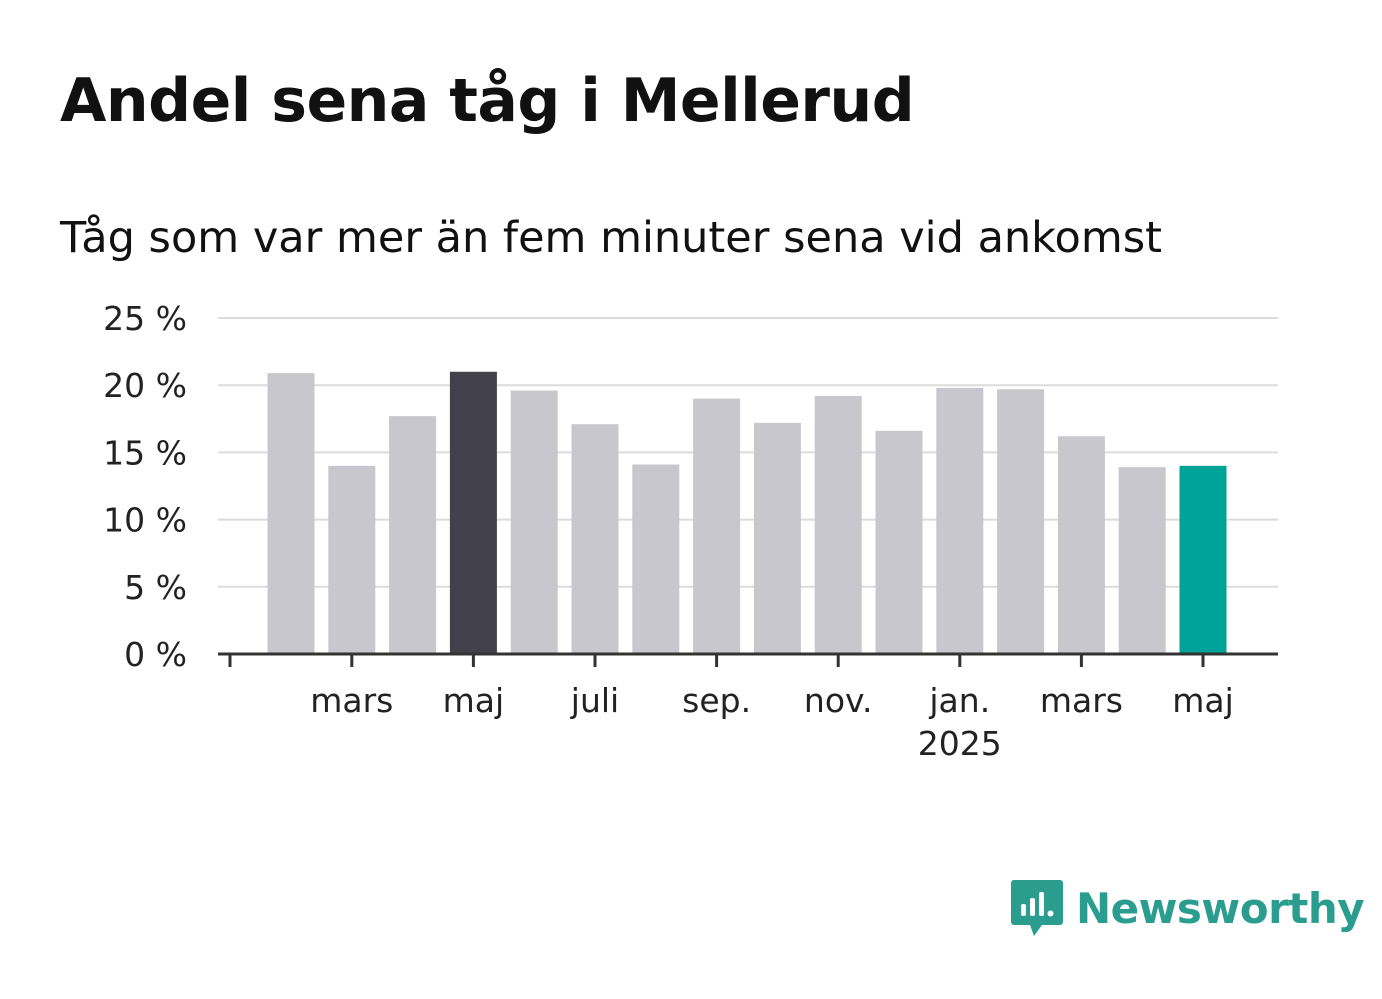 This screenshot has width=1382, height=999. What do you see at coordinates (145, 520) in the screenshot?
I see `y-tick-label: 10 %` at bounding box center [145, 520].